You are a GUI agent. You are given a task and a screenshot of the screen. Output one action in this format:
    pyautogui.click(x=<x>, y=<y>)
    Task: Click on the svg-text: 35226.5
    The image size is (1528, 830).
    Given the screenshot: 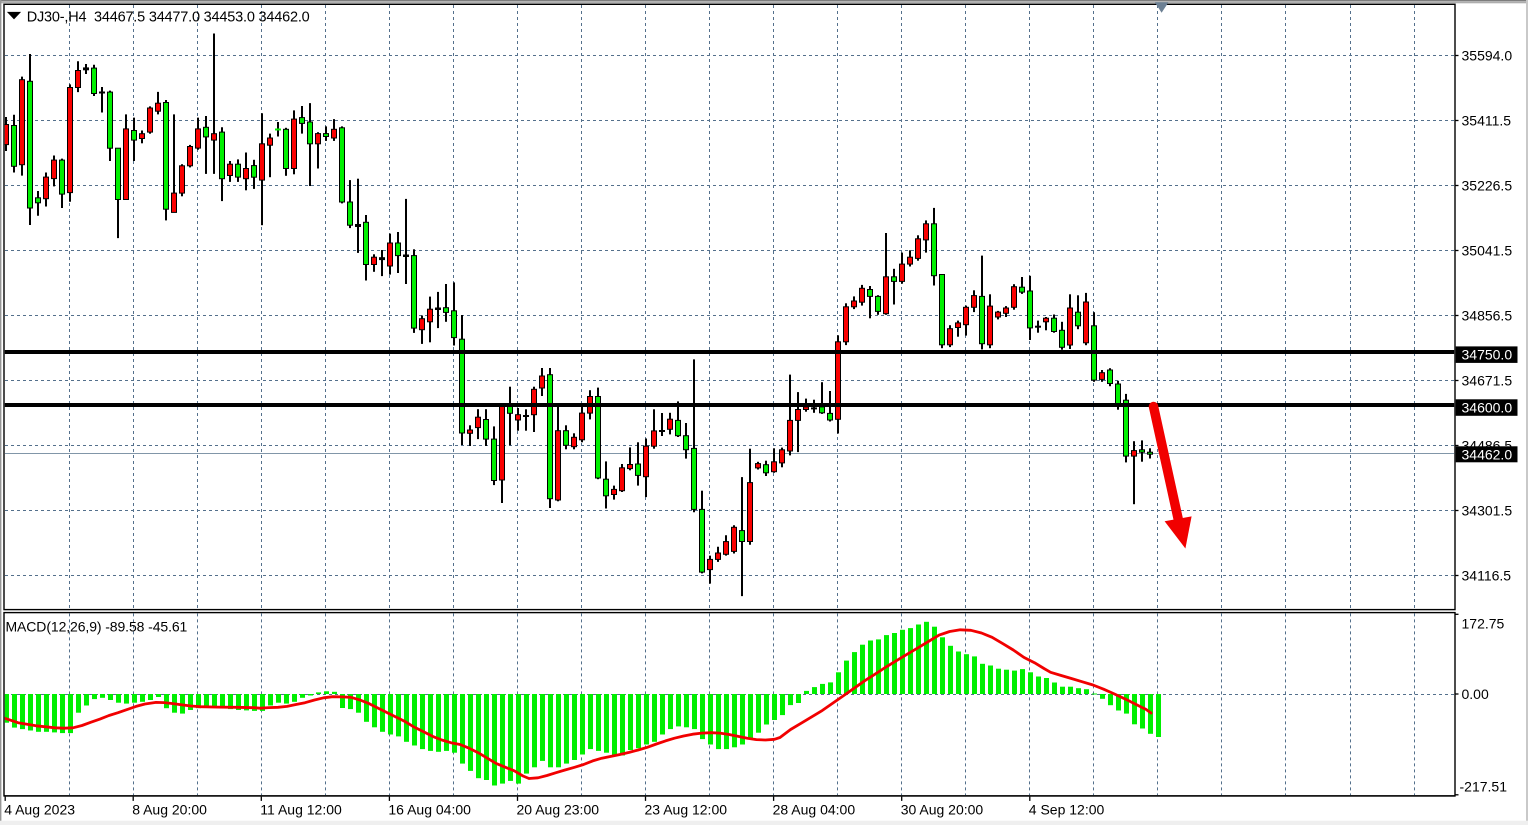 What is the action you would take?
    pyautogui.click(x=1487, y=186)
    